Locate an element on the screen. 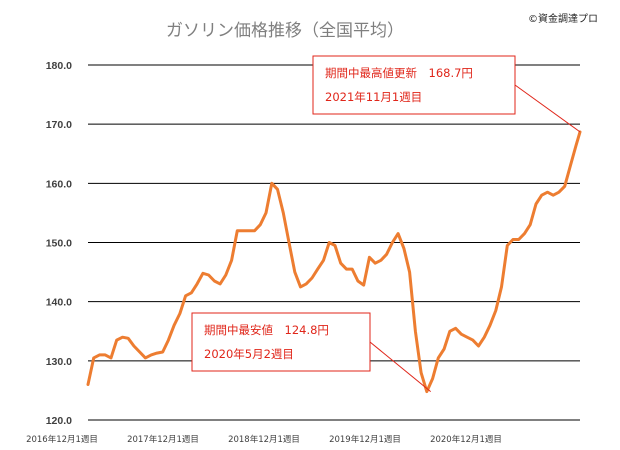 This screenshot has height=450, width=620. x-tick-label: 2019年12月1週目 is located at coordinates (365, 439).